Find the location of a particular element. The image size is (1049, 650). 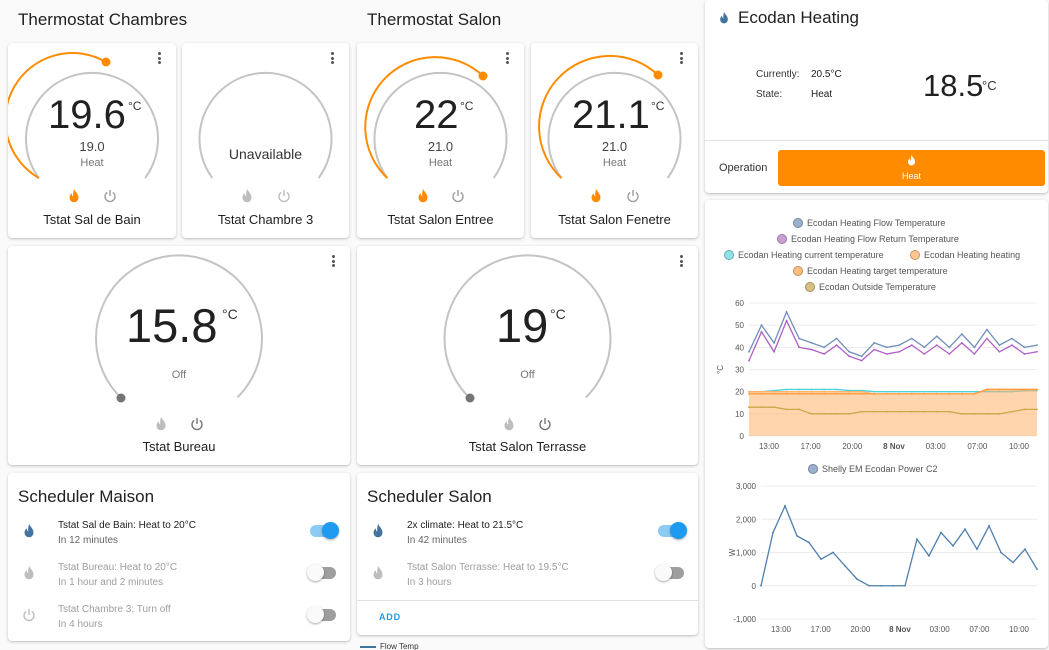

hvac-mode-label: Off is located at coordinates (179, 375).